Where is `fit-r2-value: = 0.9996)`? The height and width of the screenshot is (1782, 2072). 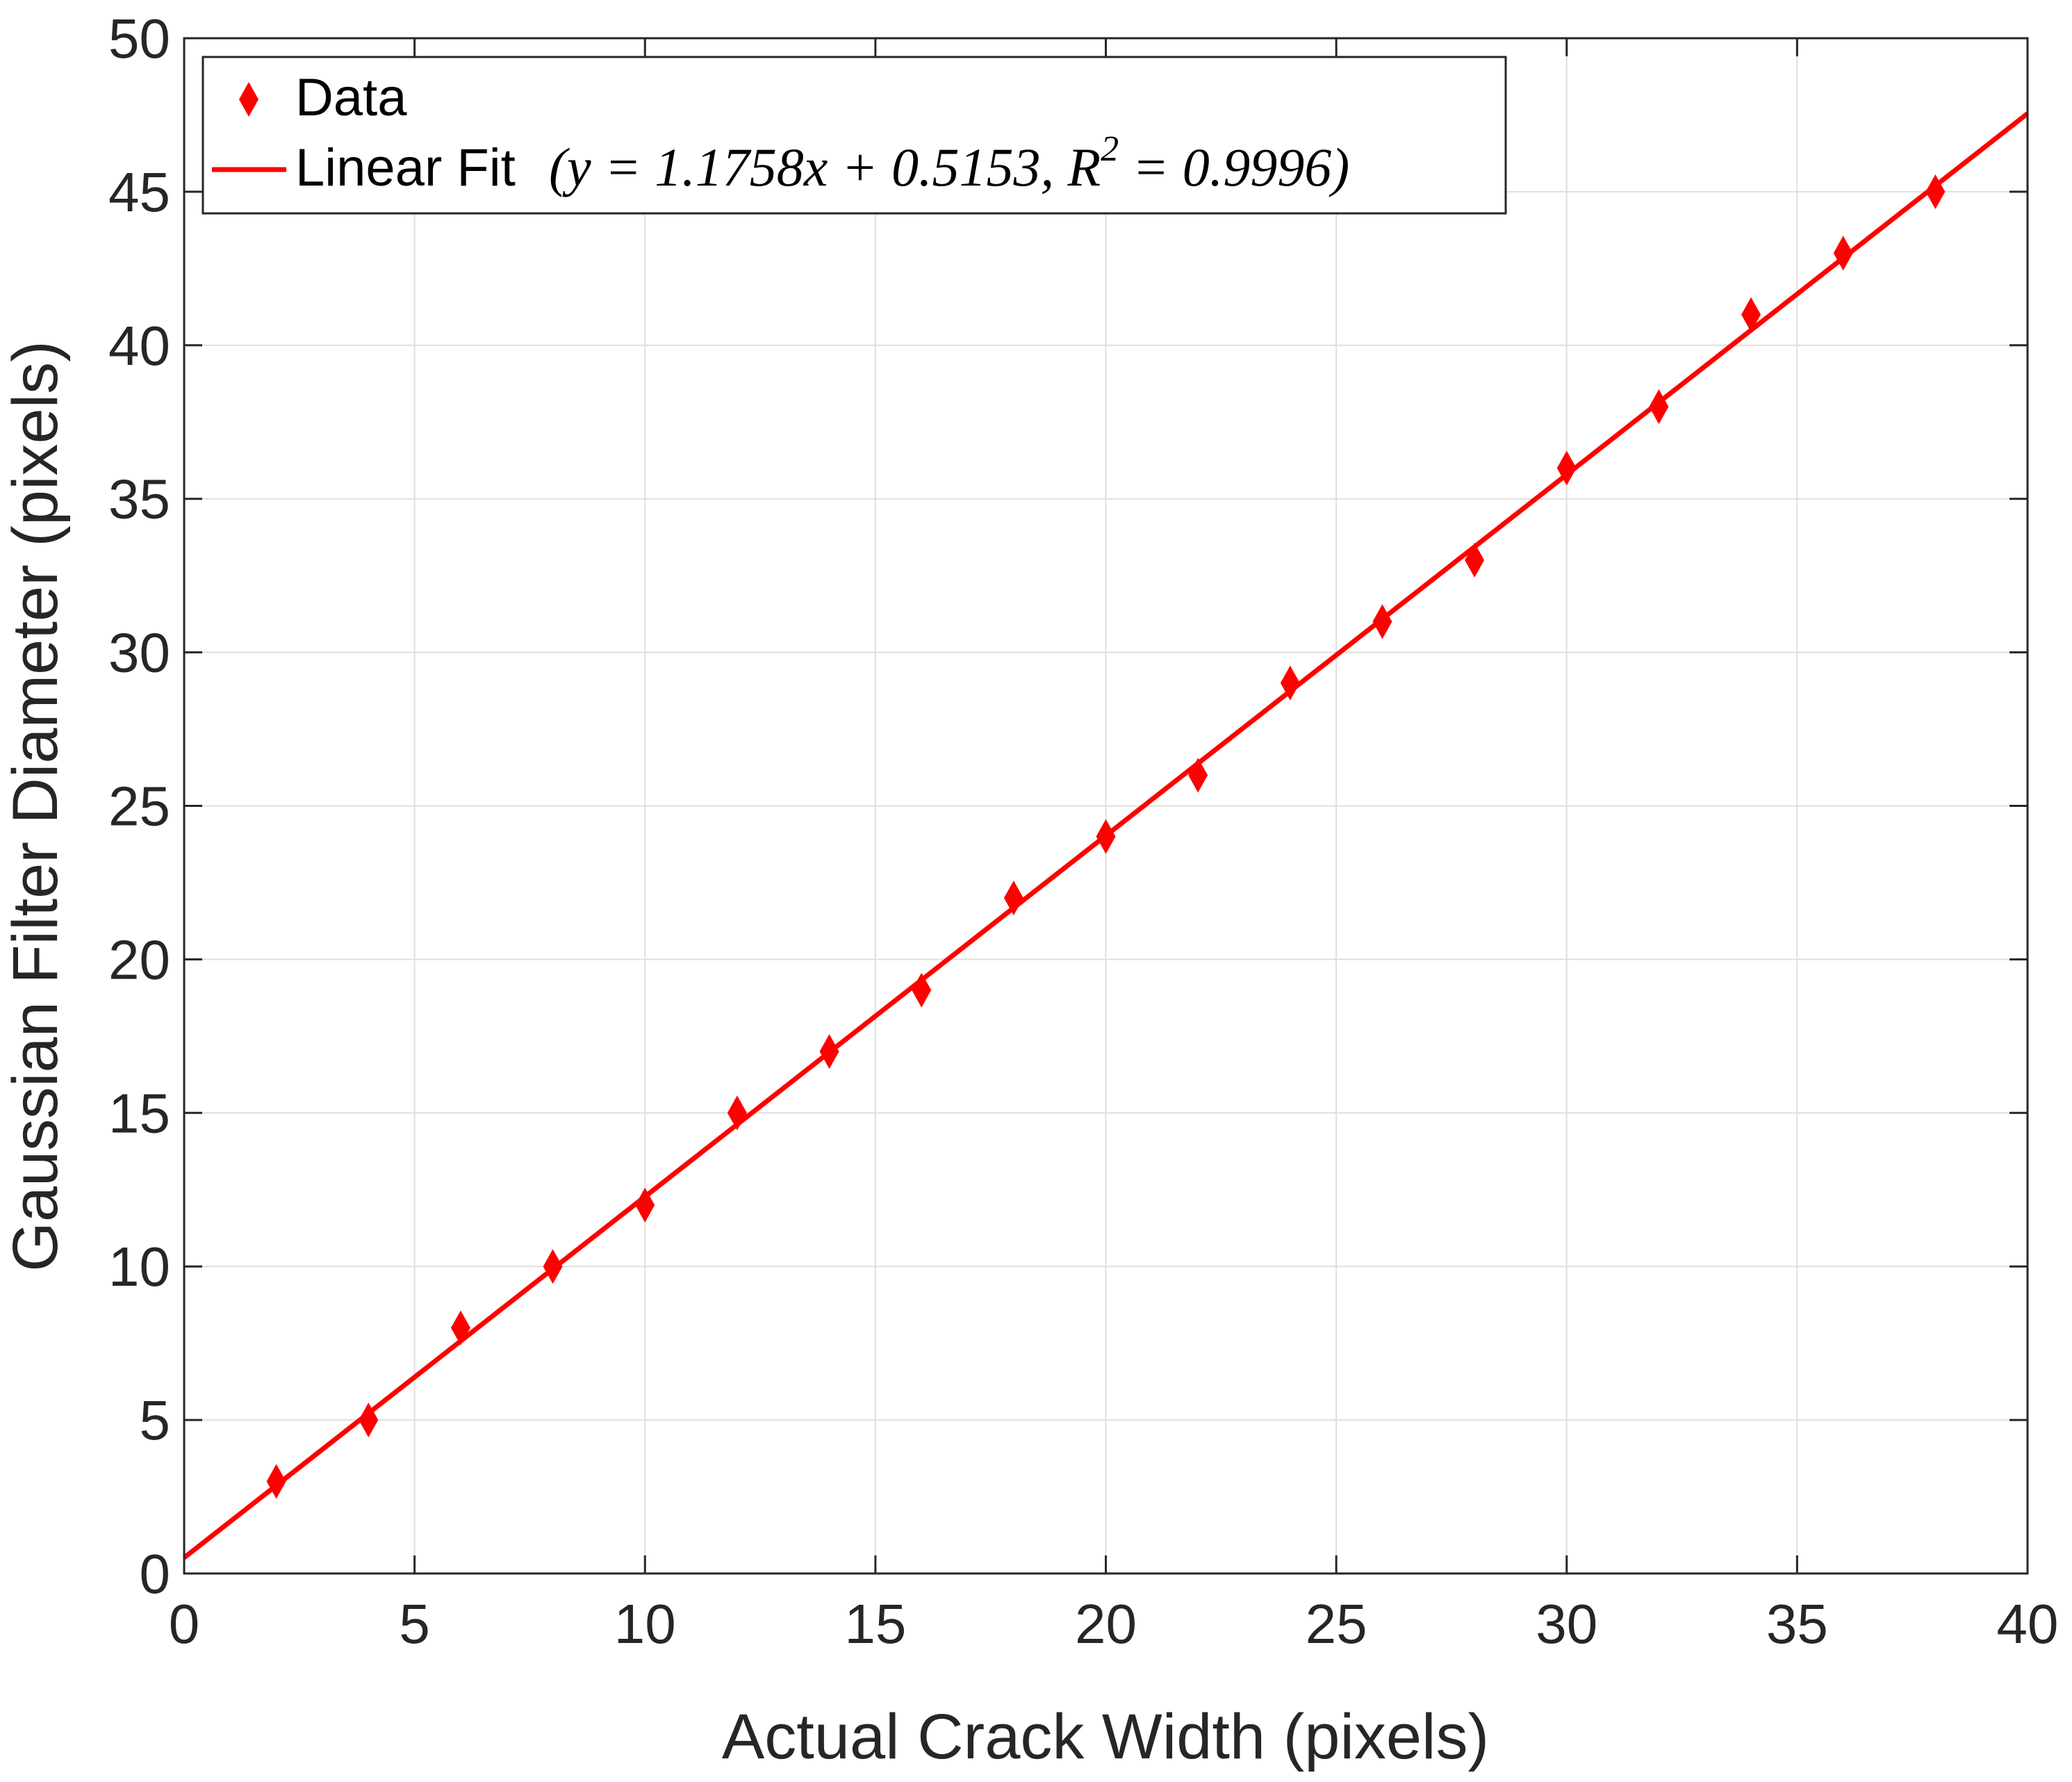
fit-r2-value: = 0.9996) is located at coordinates (1234, 167).